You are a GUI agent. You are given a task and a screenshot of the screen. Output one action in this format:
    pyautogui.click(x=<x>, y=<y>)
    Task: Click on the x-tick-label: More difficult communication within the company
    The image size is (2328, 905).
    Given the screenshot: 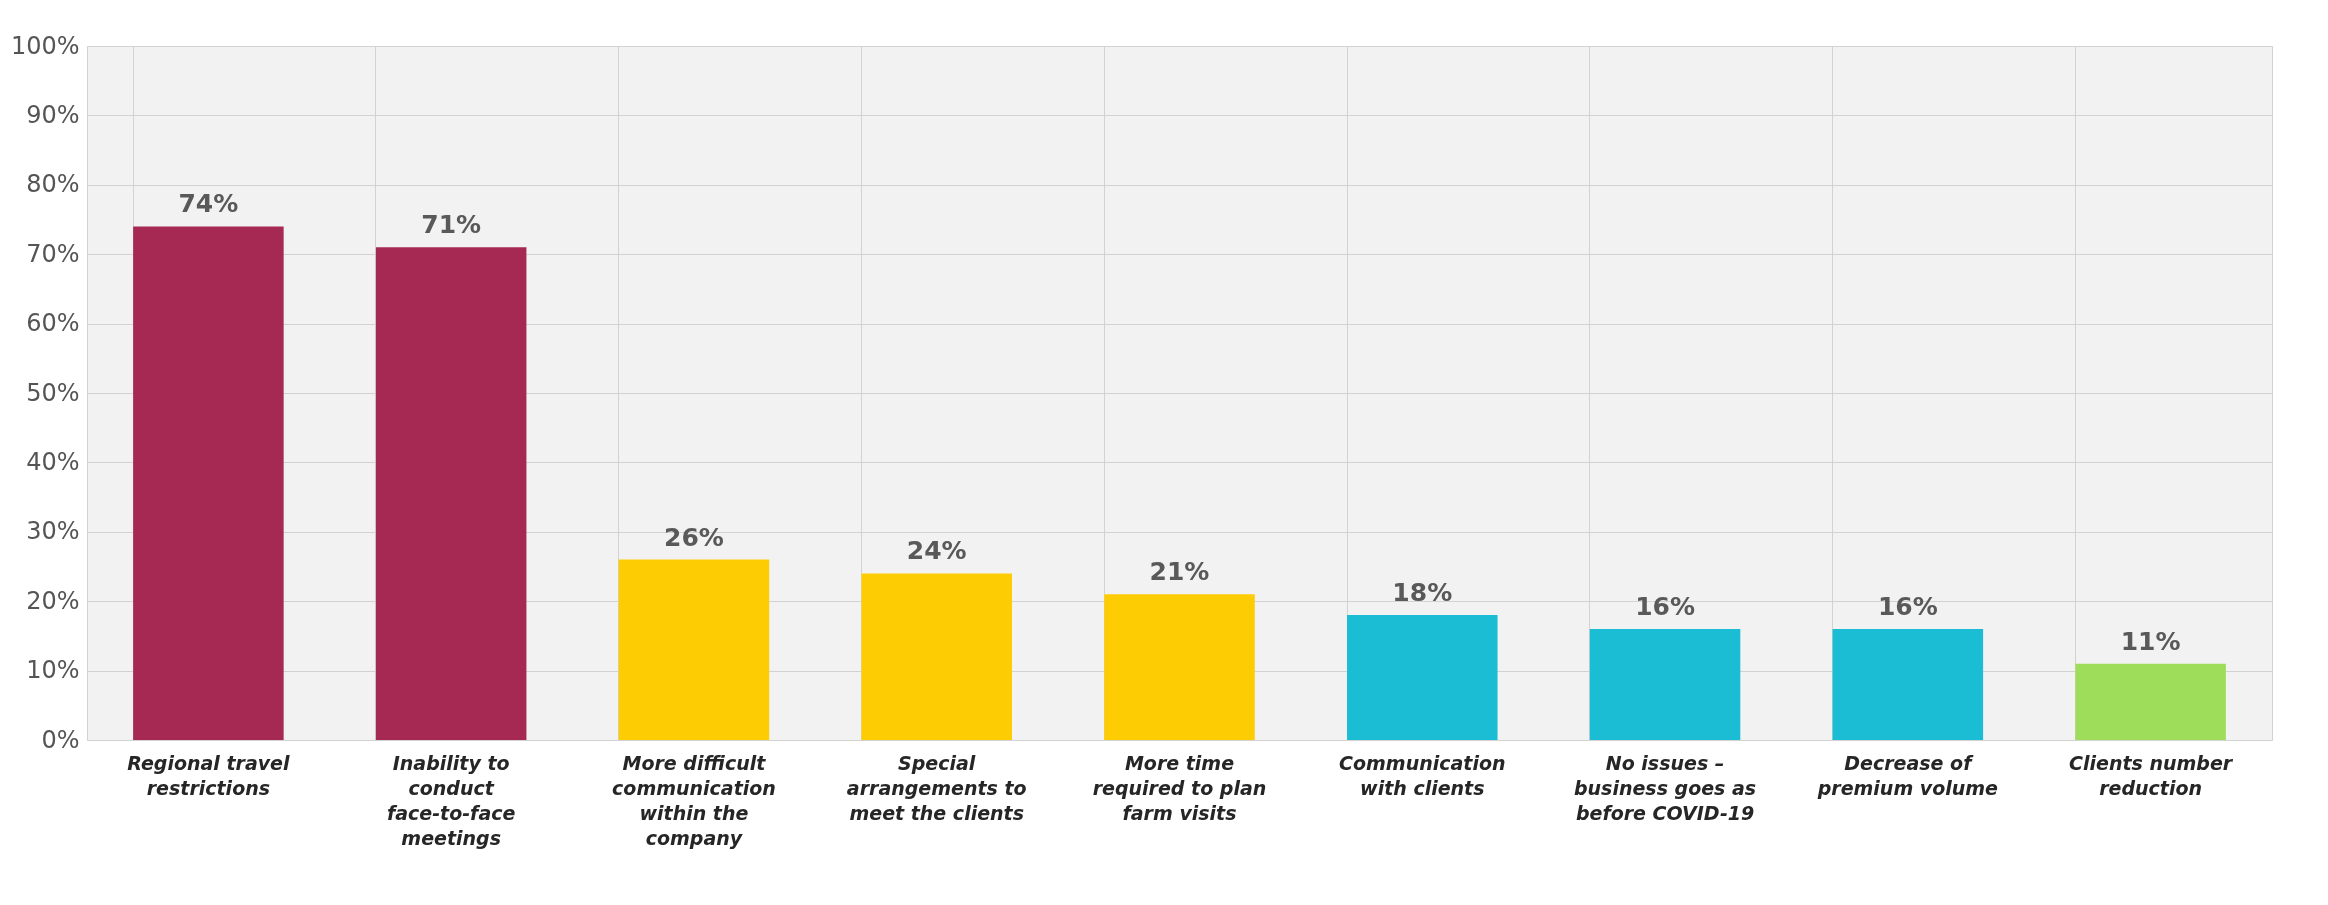 What is the action you would take?
    pyautogui.click(x=694, y=800)
    